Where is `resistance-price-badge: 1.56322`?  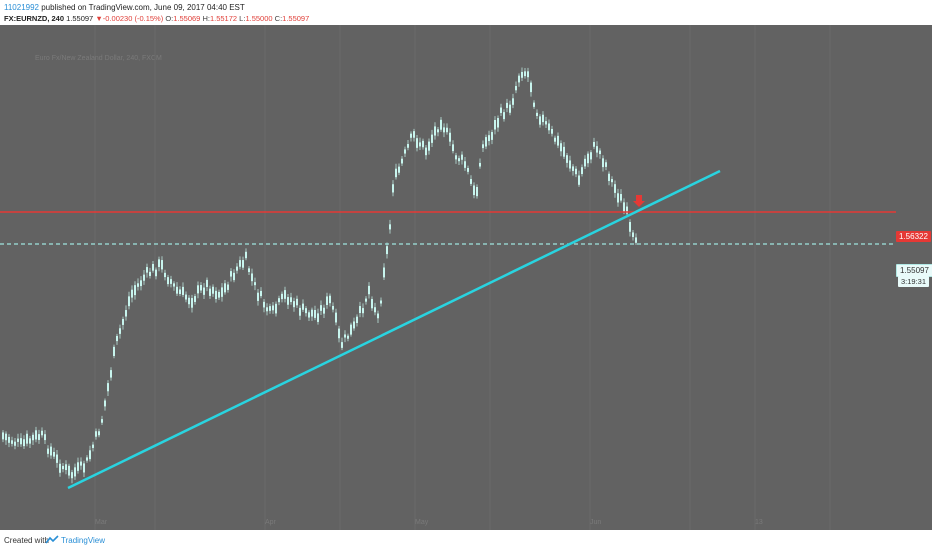
resistance-price-badge: 1.56322 is located at coordinates (913, 236).